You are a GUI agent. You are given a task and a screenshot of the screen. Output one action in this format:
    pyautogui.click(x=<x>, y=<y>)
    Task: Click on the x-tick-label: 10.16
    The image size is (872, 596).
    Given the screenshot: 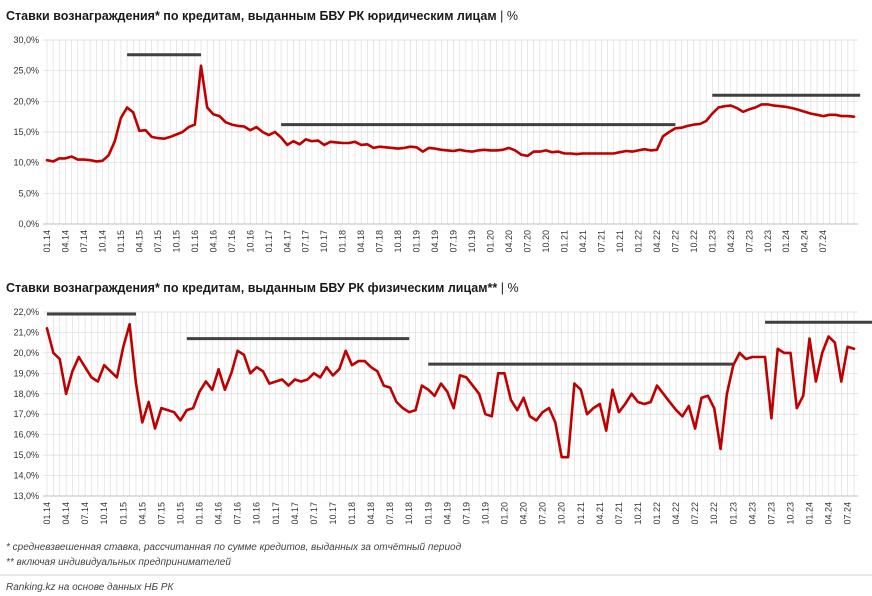 What is the action you would take?
    pyautogui.click(x=250, y=241)
    